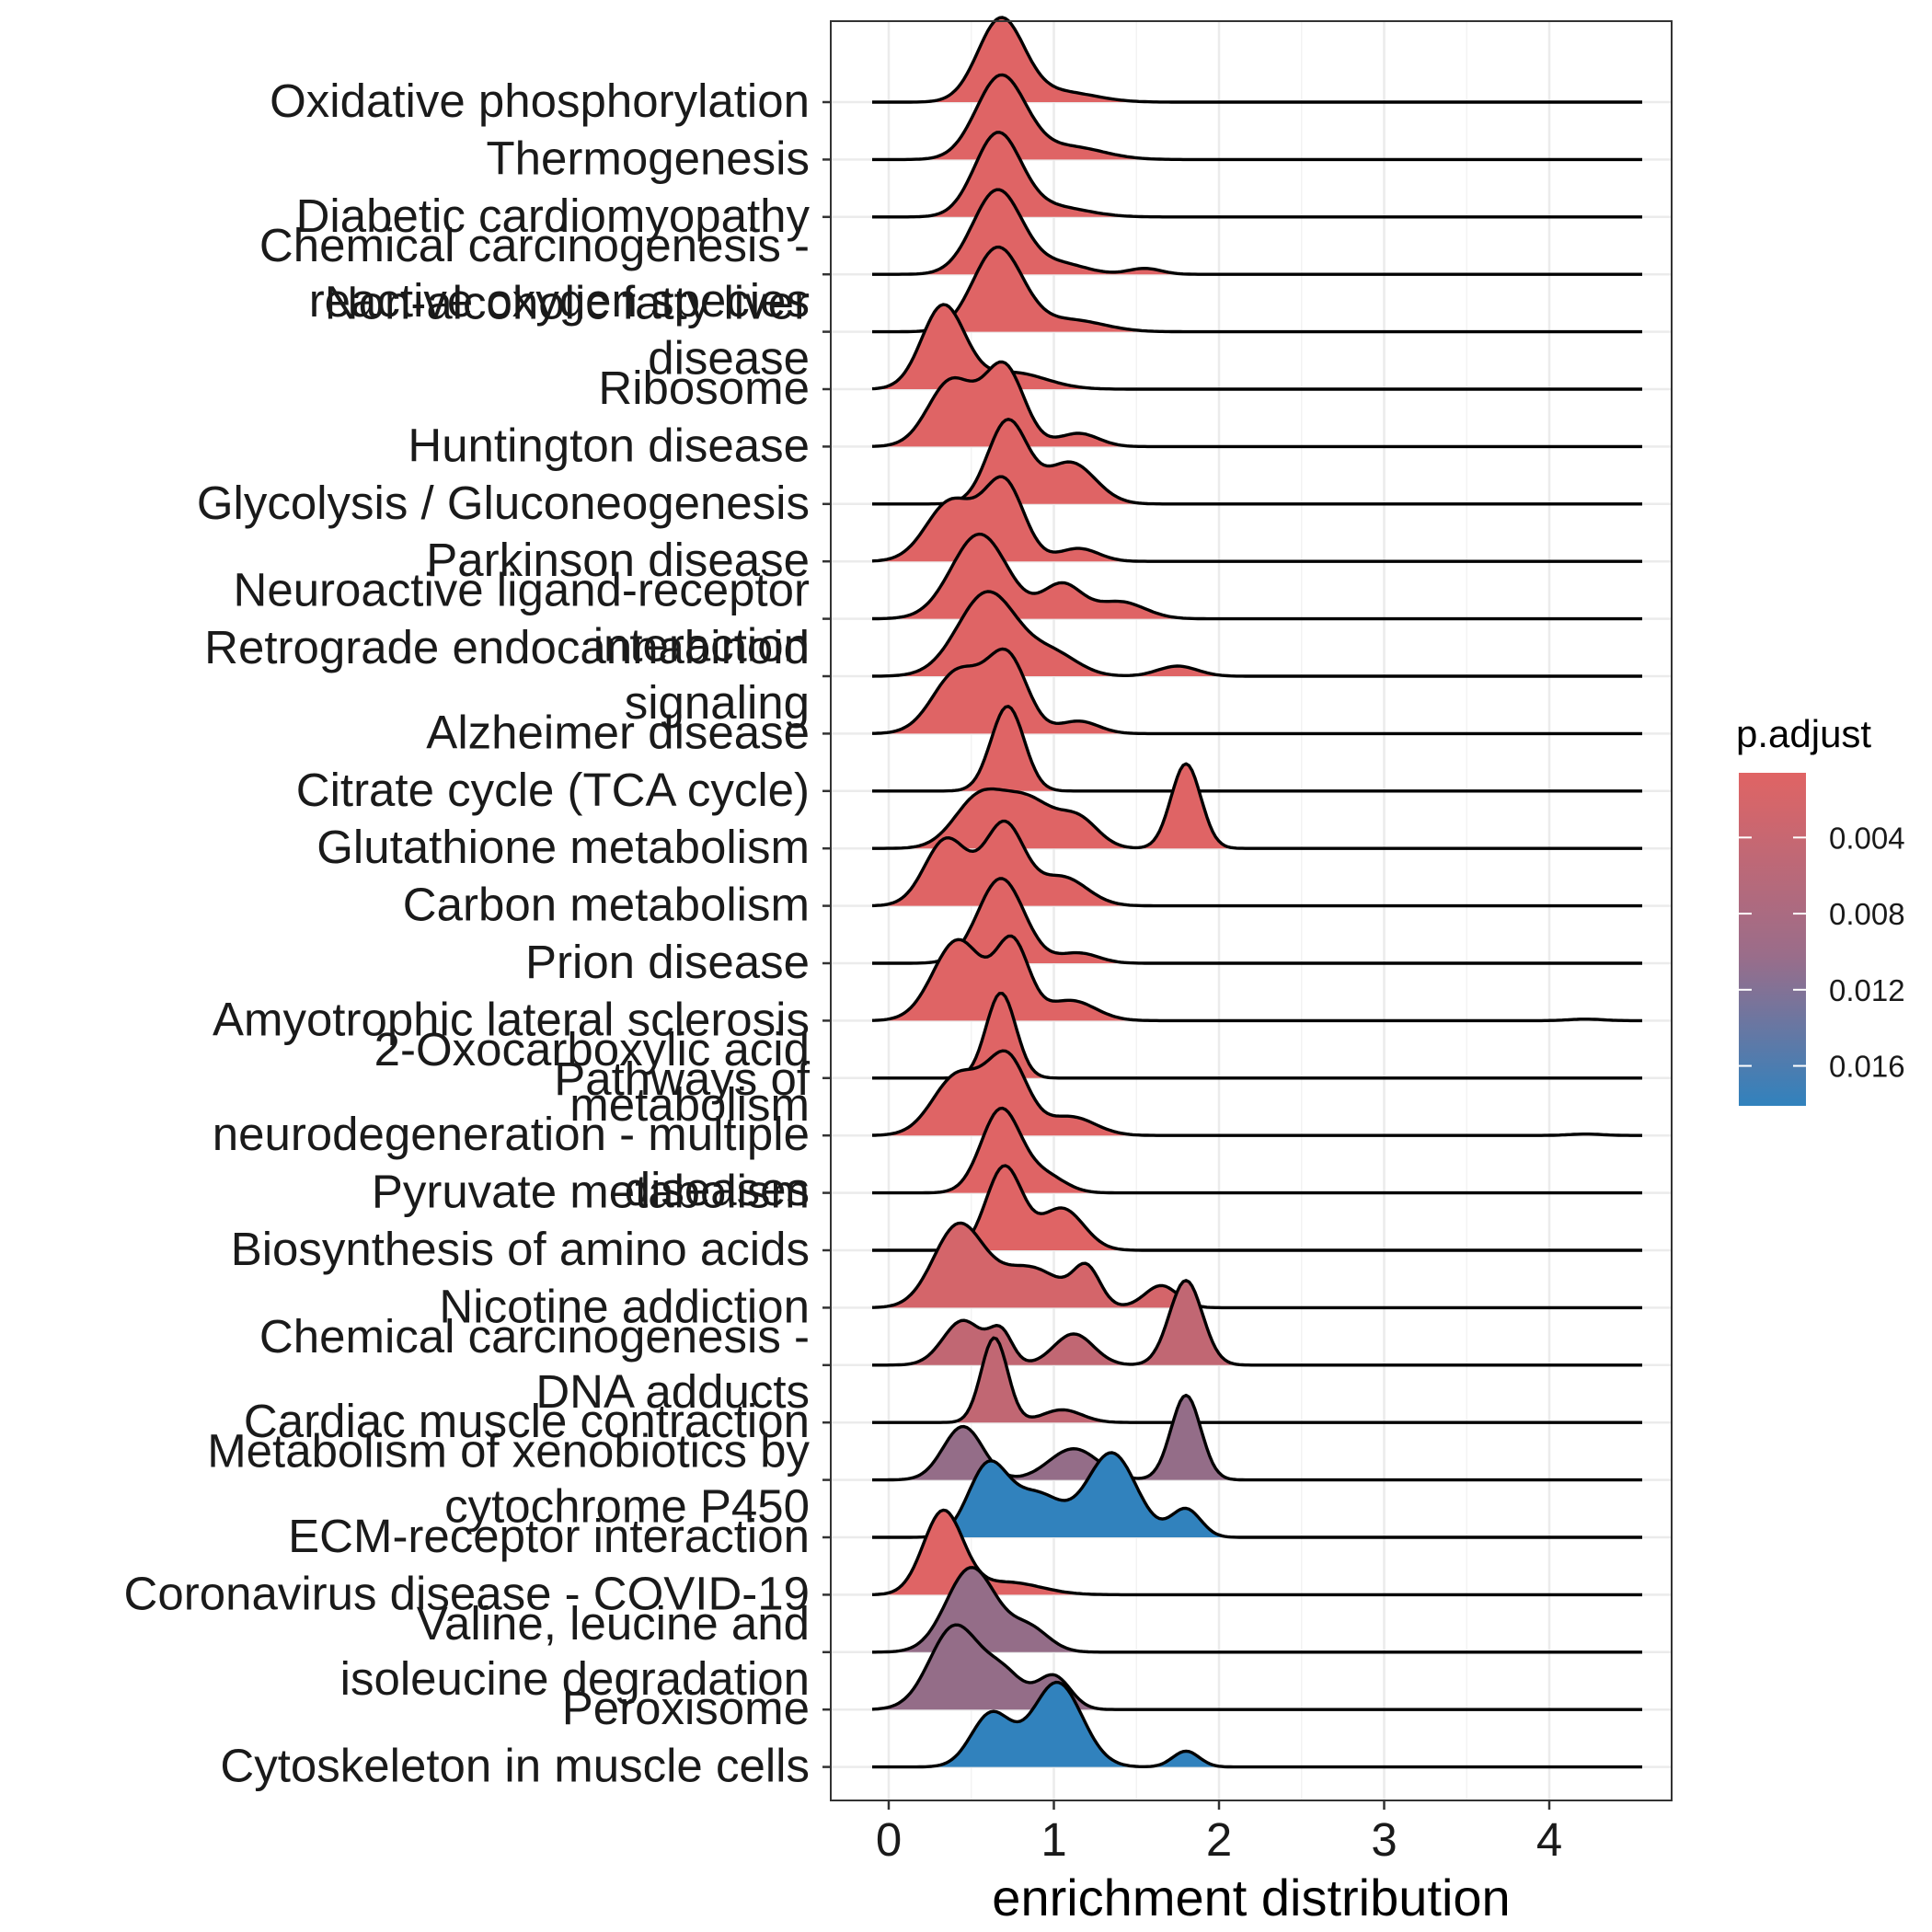 The height and width of the screenshot is (1932, 1932). What do you see at coordinates (1867, 1067) in the screenshot?
I see `legend-tick-label: 0.016` at bounding box center [1867, 1067].